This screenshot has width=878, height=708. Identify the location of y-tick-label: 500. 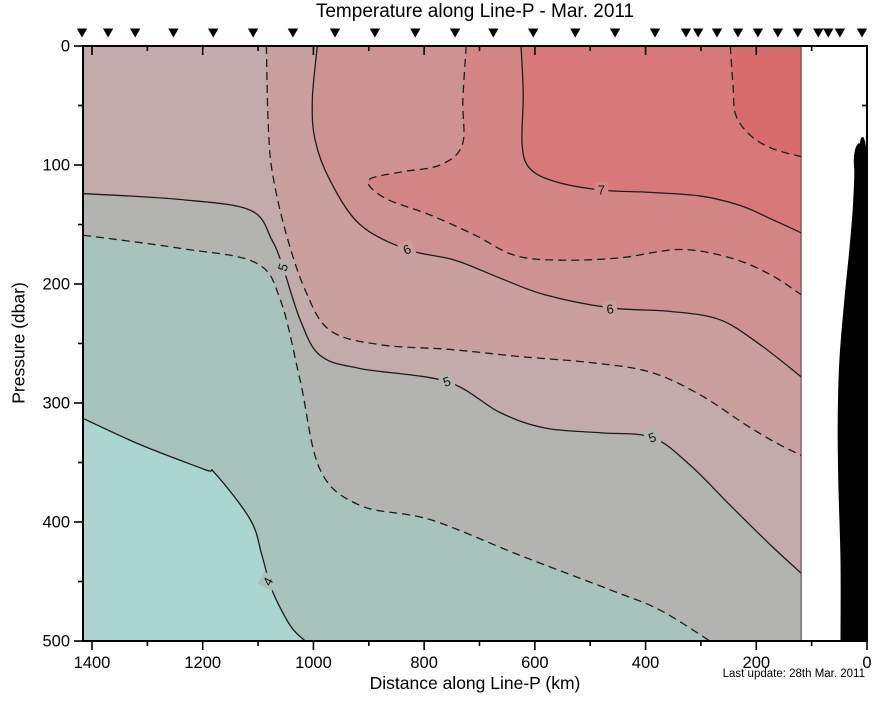
(56, 642).